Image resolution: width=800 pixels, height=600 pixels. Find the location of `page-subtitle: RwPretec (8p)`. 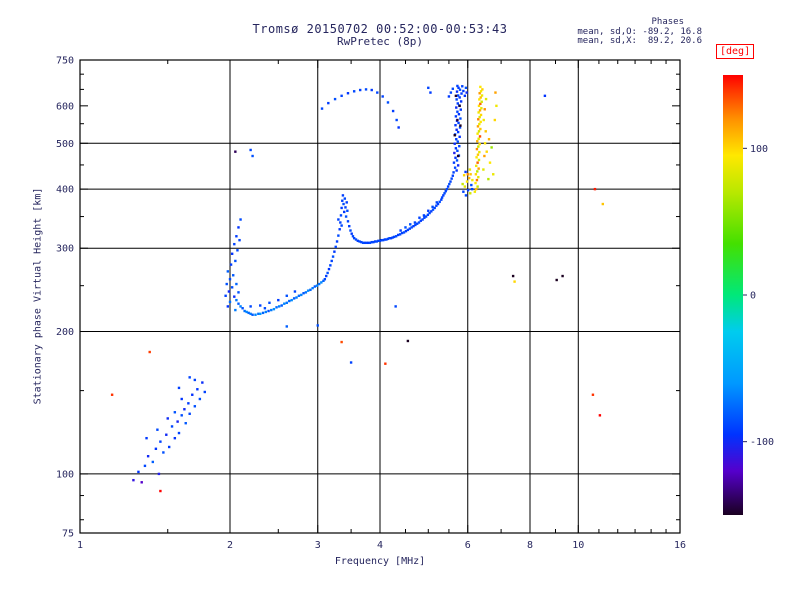

page-subtitle: RwPretec (8p) is located at coordinates (380, 41).